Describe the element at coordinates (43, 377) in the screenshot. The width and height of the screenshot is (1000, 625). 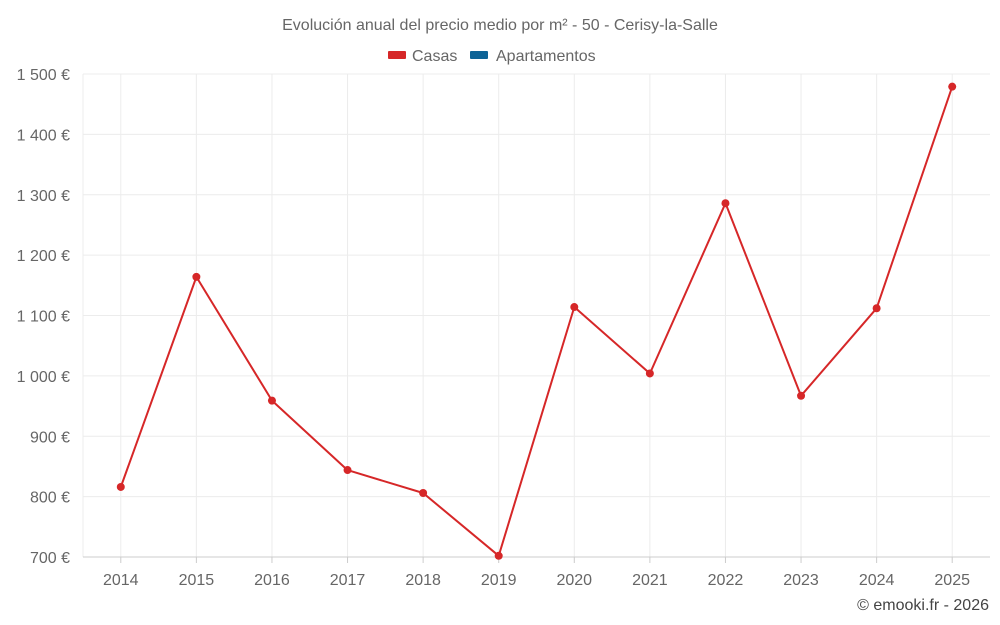
I see `y-tick-label: 1 000 €` at that location.